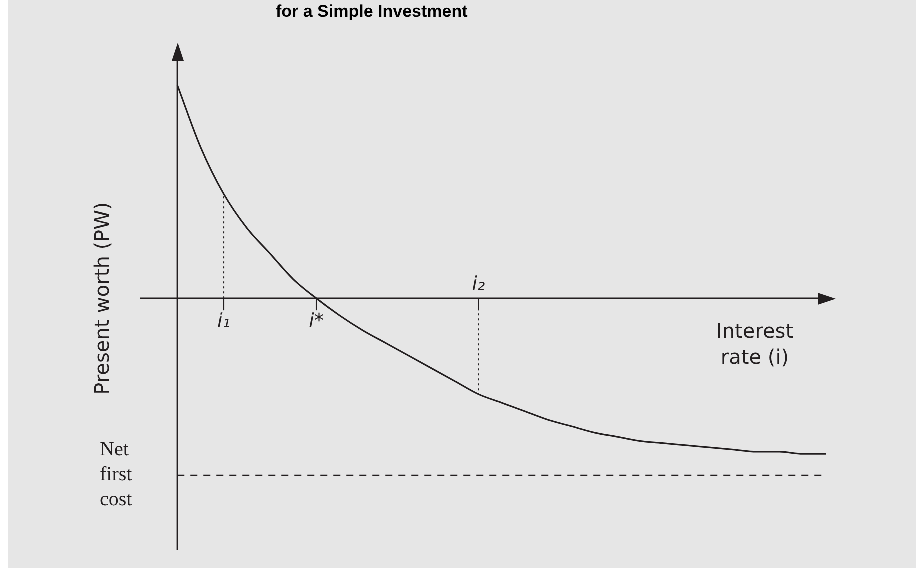 The height and width of the screenshot is (578, 924). What do you see at coordinates (372, 12) in the screenshot?
I see `chart-title: for a Simple Investment` at bounding box center [372, 12].